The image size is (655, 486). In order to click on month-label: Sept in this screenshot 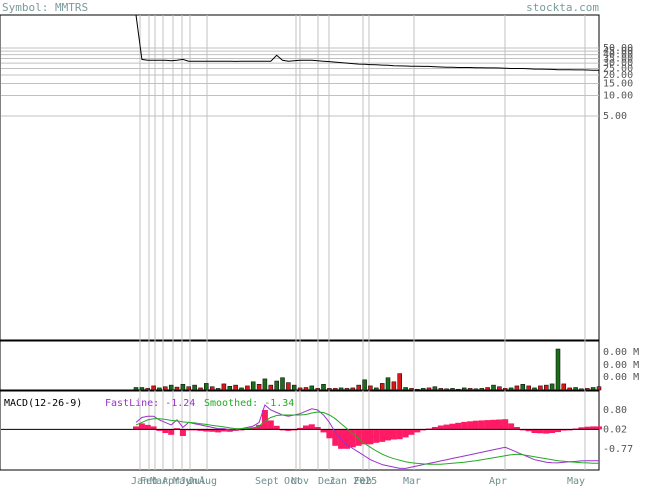, I will do `click(267, 481)`.